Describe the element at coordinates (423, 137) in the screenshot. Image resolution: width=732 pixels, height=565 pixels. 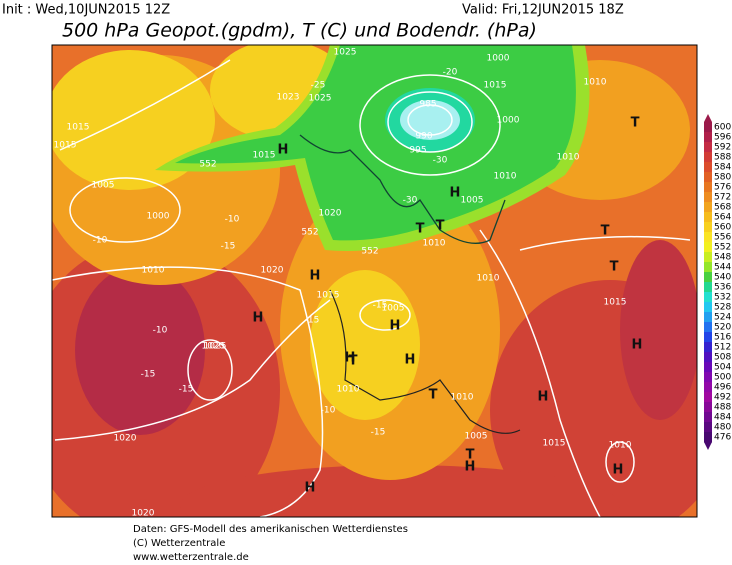
I see `contour-label: 990` at that location.